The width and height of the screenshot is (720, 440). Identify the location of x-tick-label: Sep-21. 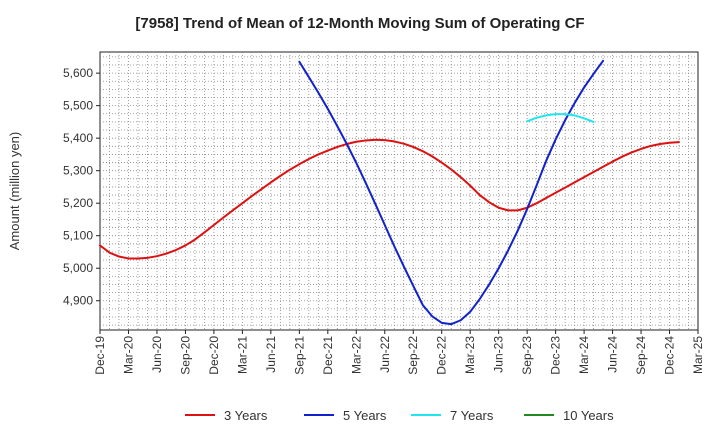
(299, 355).